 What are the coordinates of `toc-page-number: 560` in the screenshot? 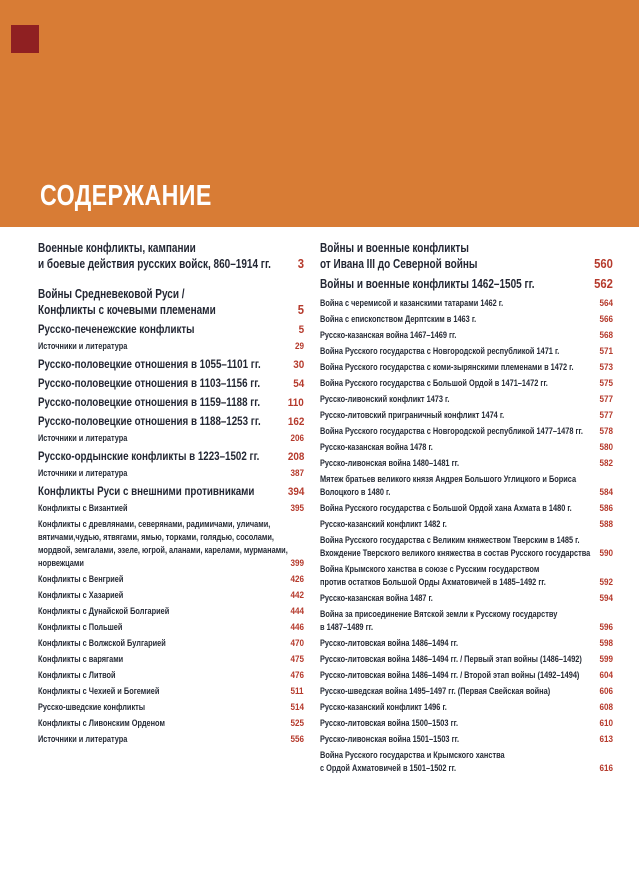 It's located at (603, 264).